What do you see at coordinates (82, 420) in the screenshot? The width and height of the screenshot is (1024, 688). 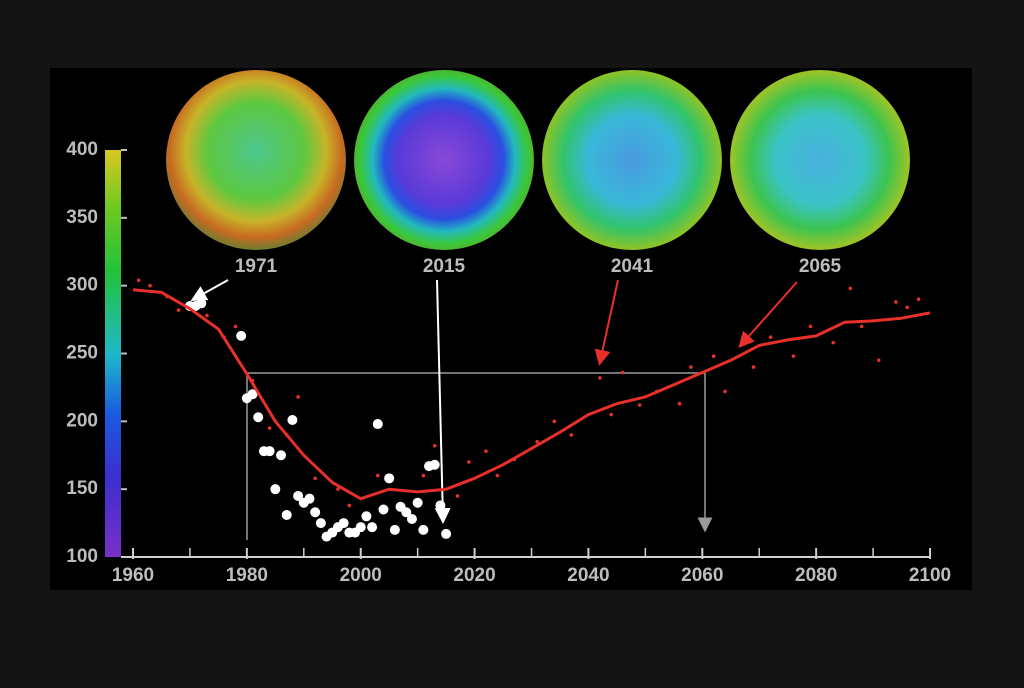 I see `y-tick-label: 200` at bounding box center [82, 420].